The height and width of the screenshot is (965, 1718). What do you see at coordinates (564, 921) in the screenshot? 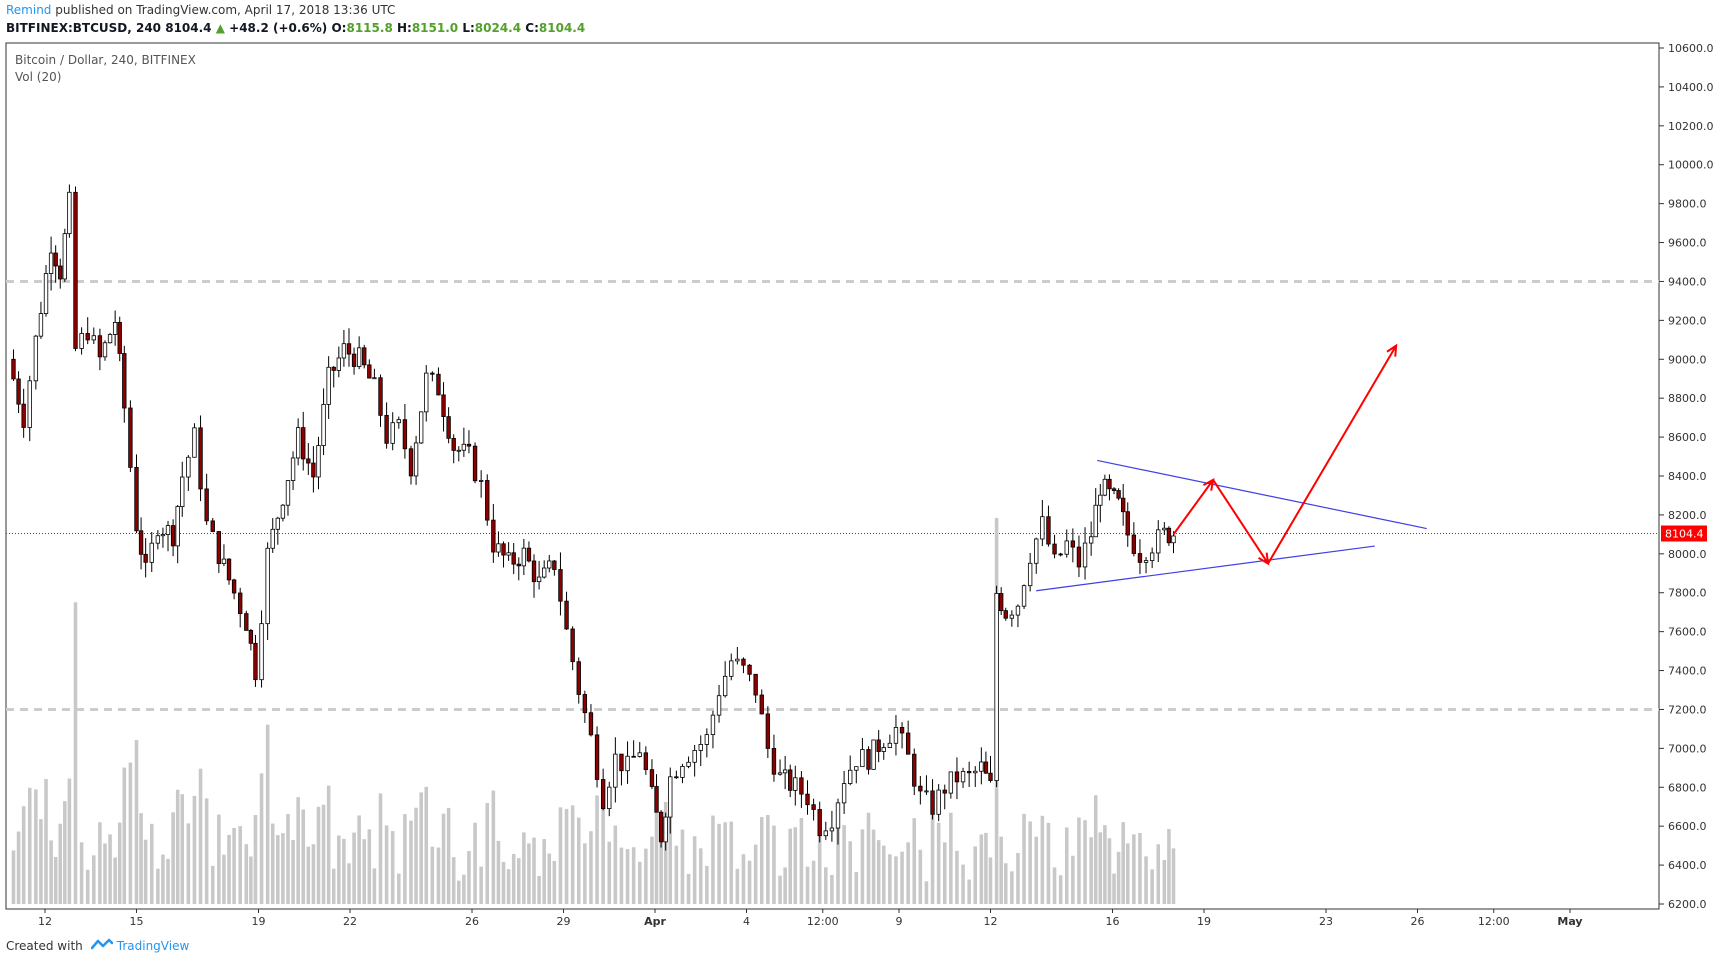
I see `time-tick-label: 29` at bounding box center [564, 921].